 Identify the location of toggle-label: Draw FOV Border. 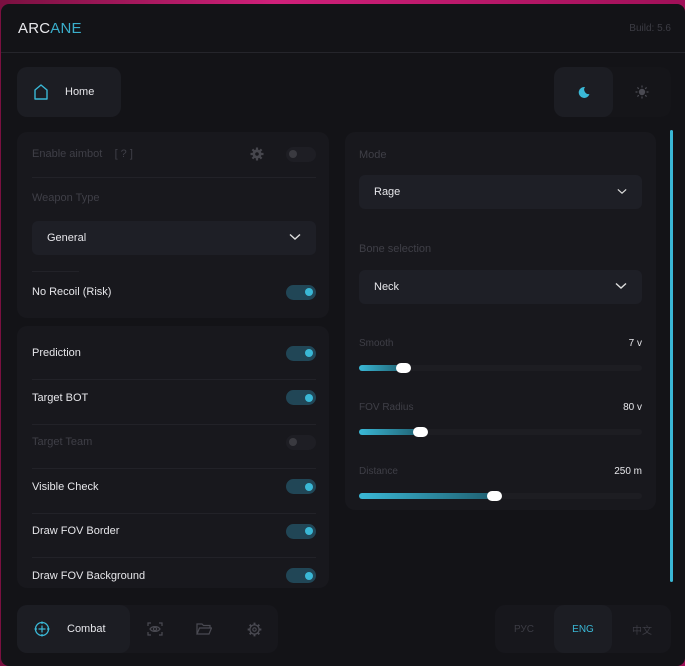
(76, 531).